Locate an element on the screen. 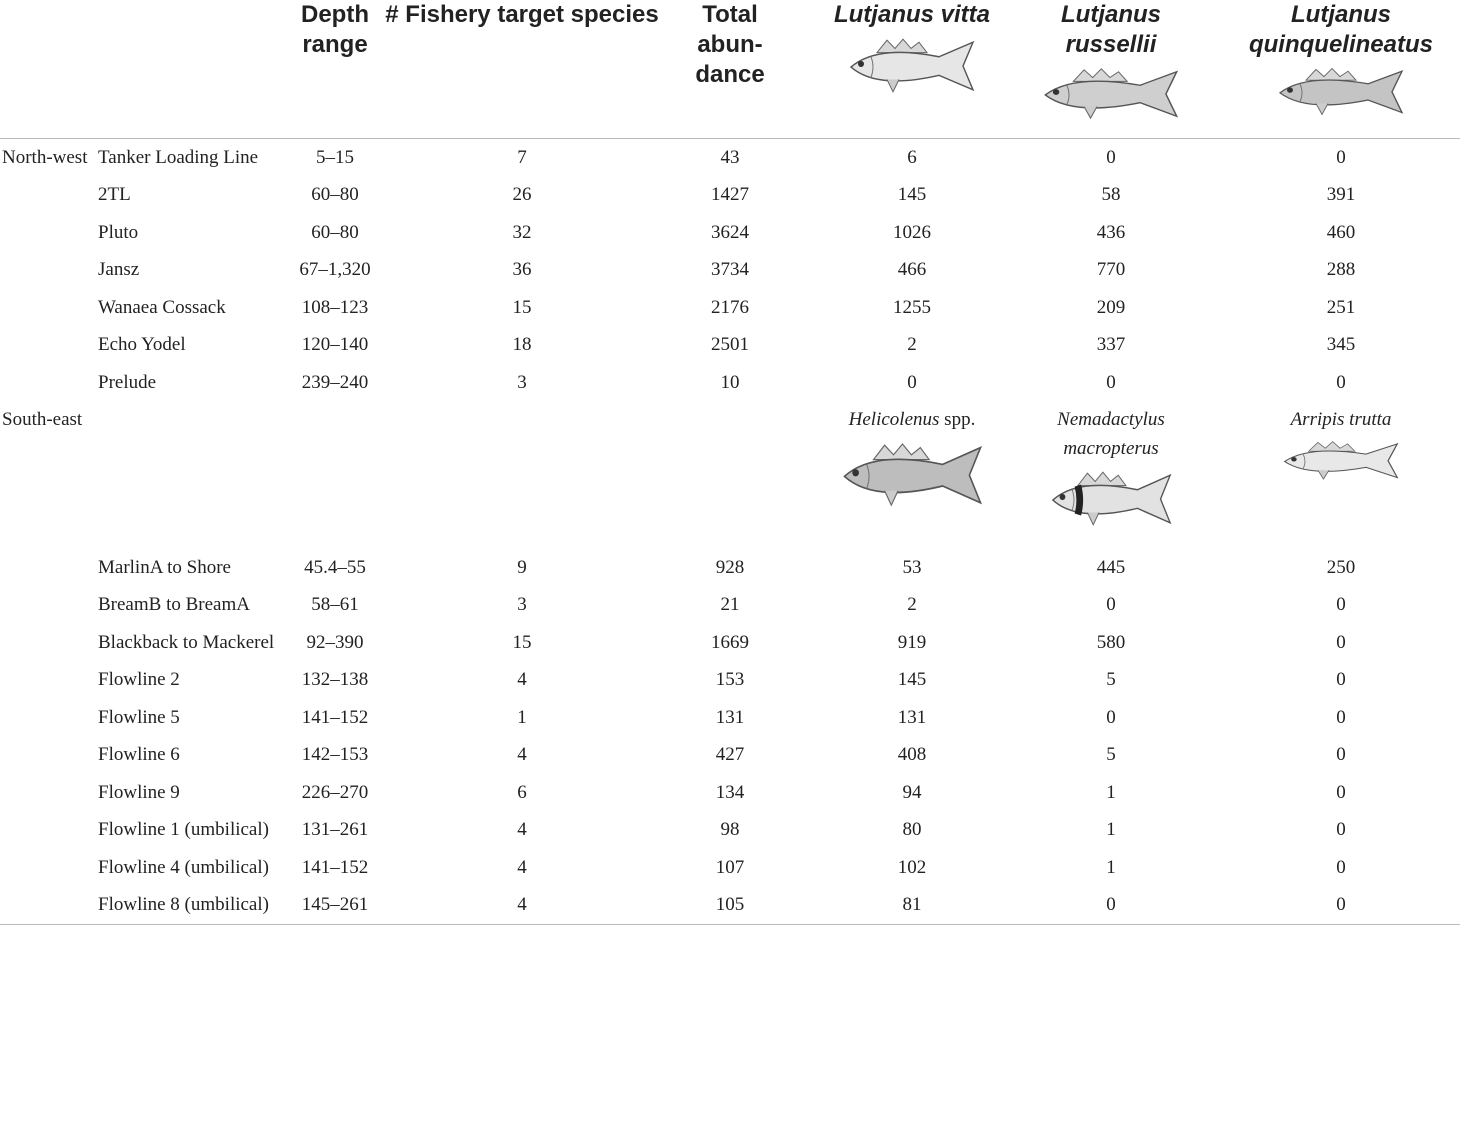 This screenshot has width=1460, height=1125. data-row: Flowline 1 (umbilical) 131–261 4 98 80 1 0 is located at coordinates (730, 830).